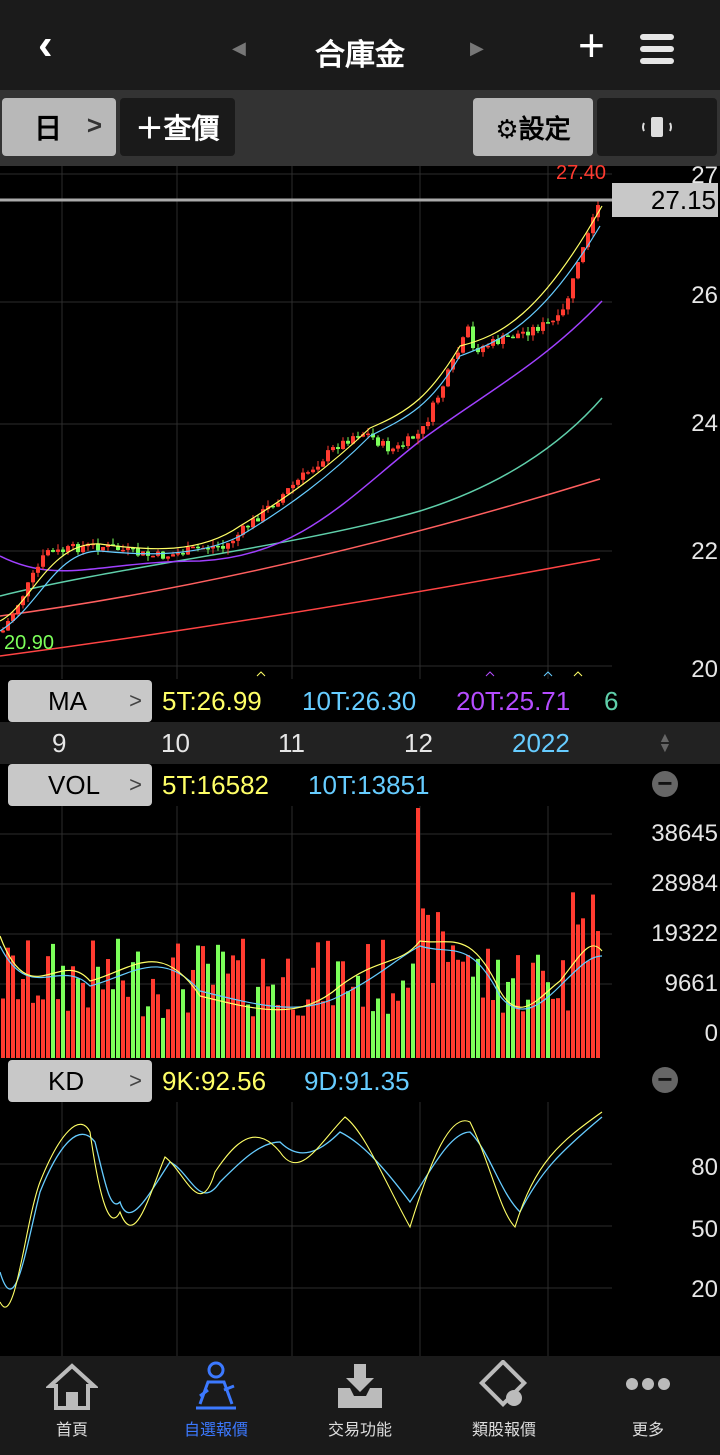 Image resolution: width=720 pixels, height=1455 pixels. I want to click on nav-home: 首頁, so click(72, 1405).